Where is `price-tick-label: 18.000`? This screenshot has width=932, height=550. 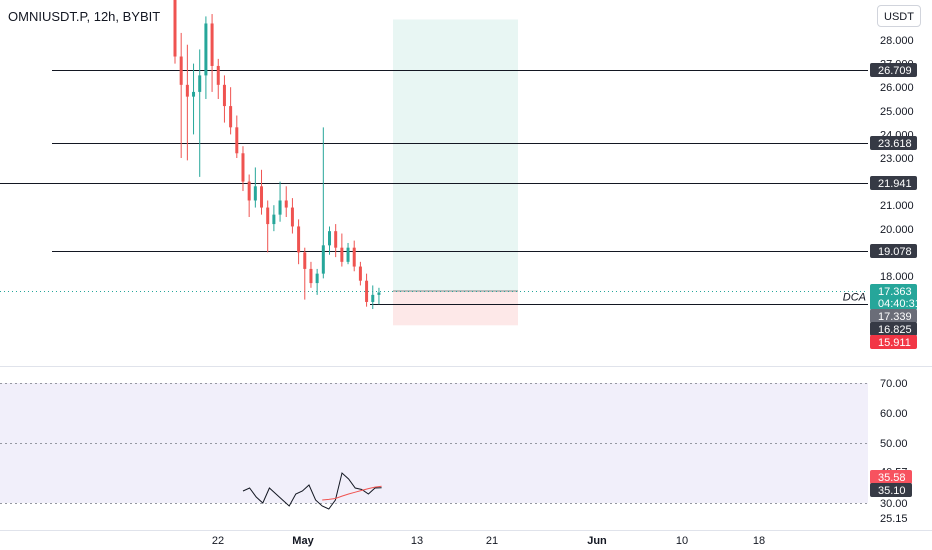 price-tick-label: 18.000 is located at coordinates (897, 277).